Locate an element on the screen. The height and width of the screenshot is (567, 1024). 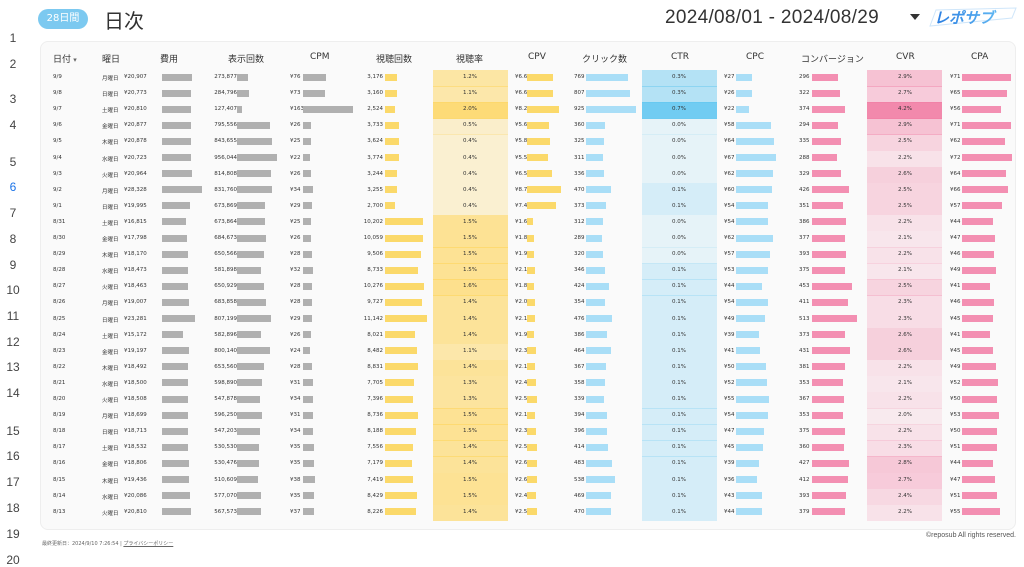
chevron-down-icon is located at coordinates (915, 17).